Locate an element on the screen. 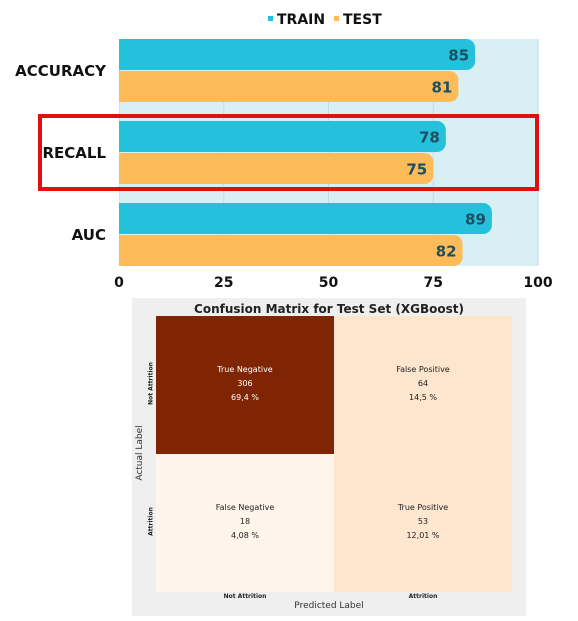 This screenshot has width=578, height=621. legend-label-test: TEST is located at coordinates (362, 20).